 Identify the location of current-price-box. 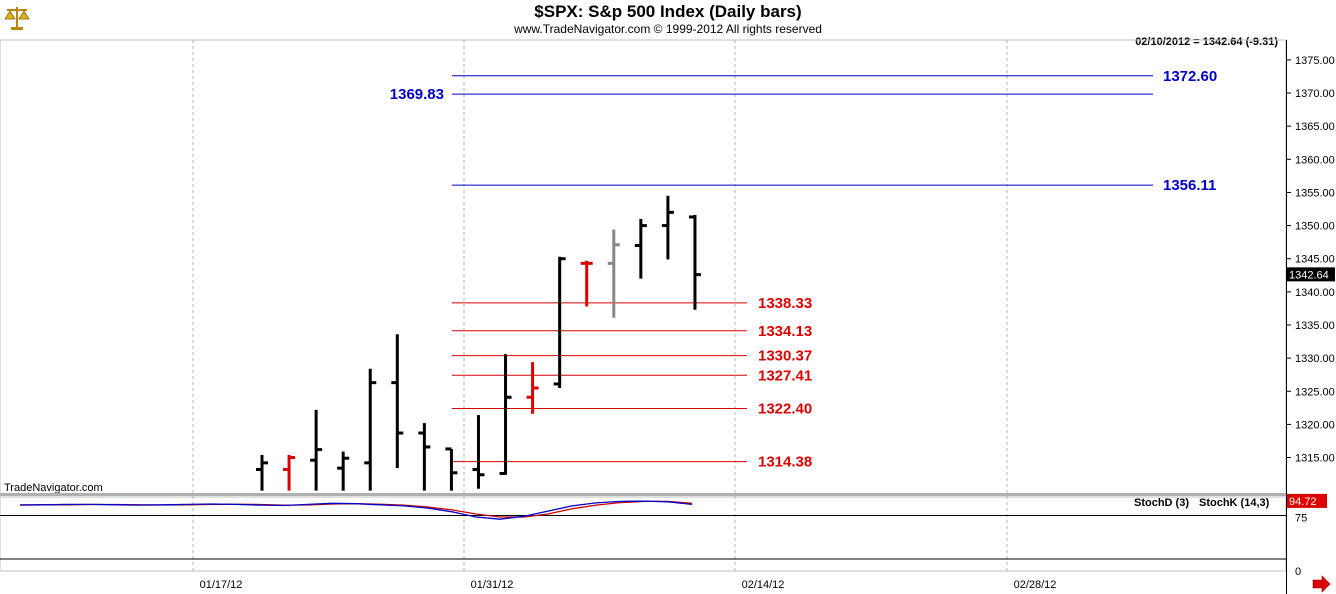
(1311, 274).